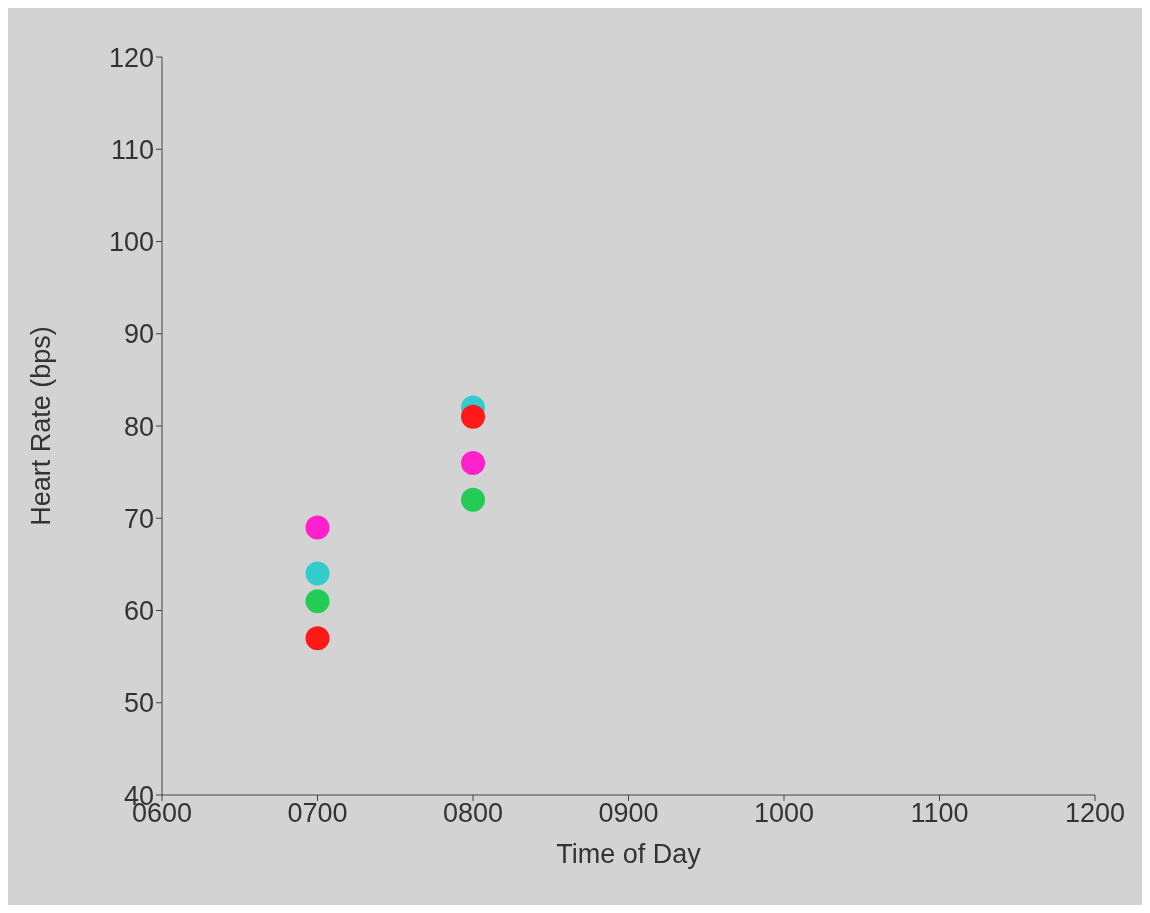  Describe the element at coordinates (138, 611) in the screenshot. I see `y-tick-label: 60` at that location.